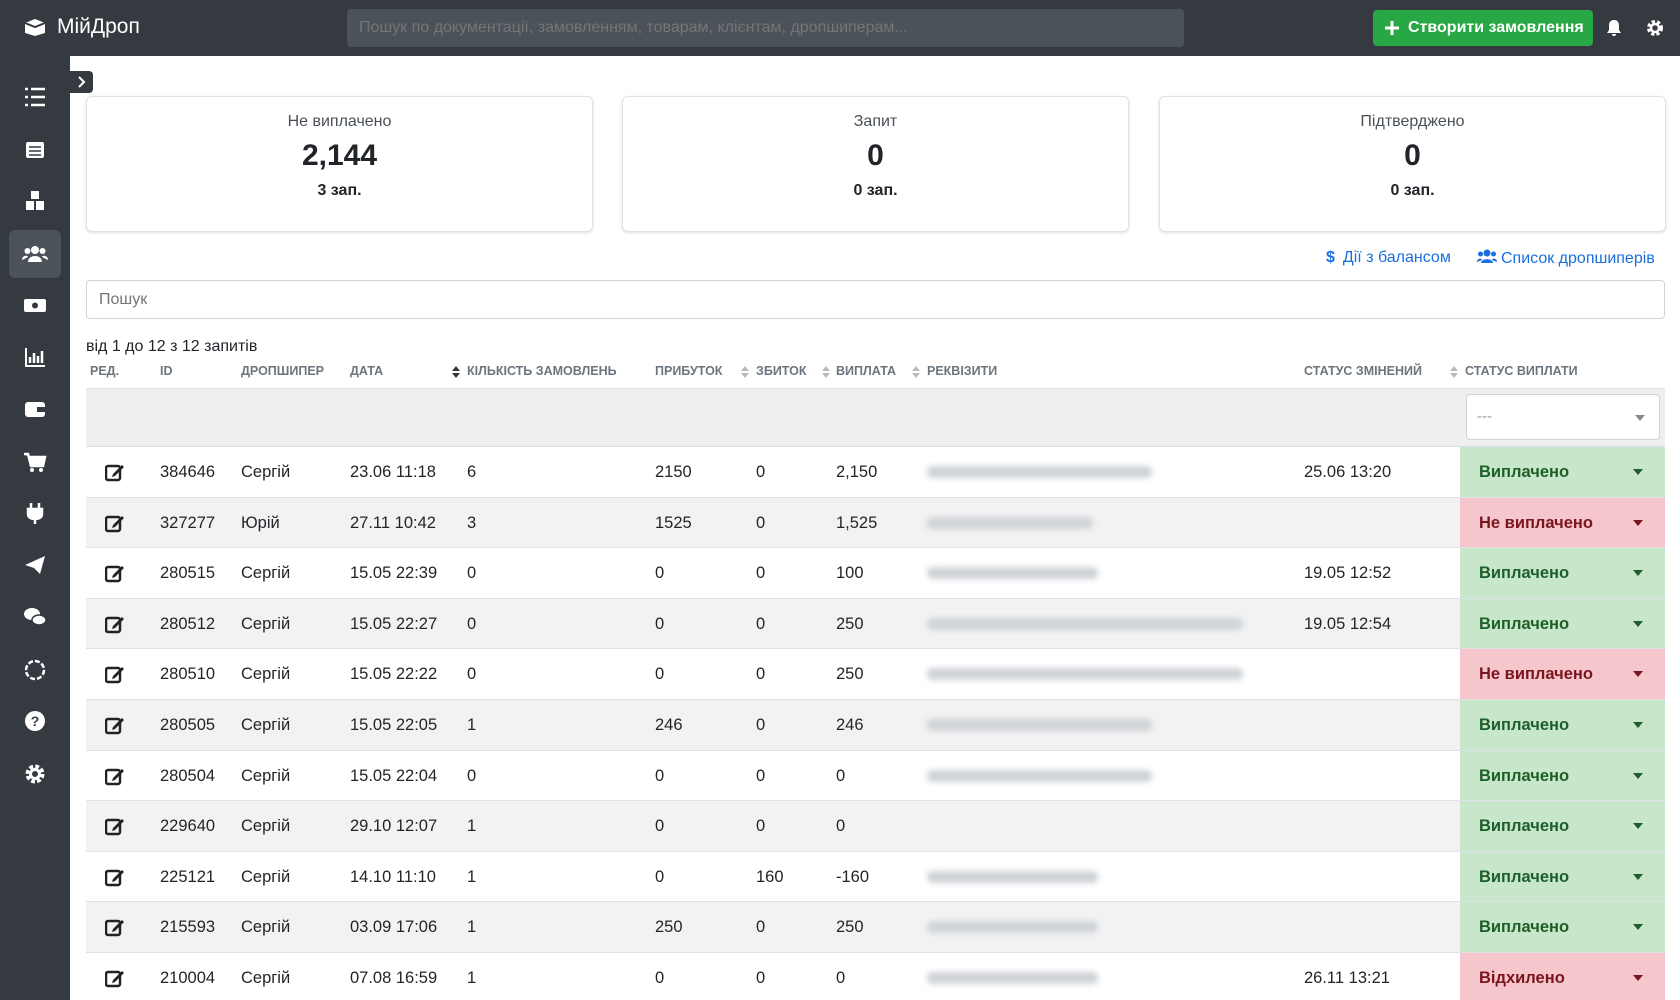  Describe the element at coordinates (472, 978) in the screenshot. I see `table-cell: 1` at that location.